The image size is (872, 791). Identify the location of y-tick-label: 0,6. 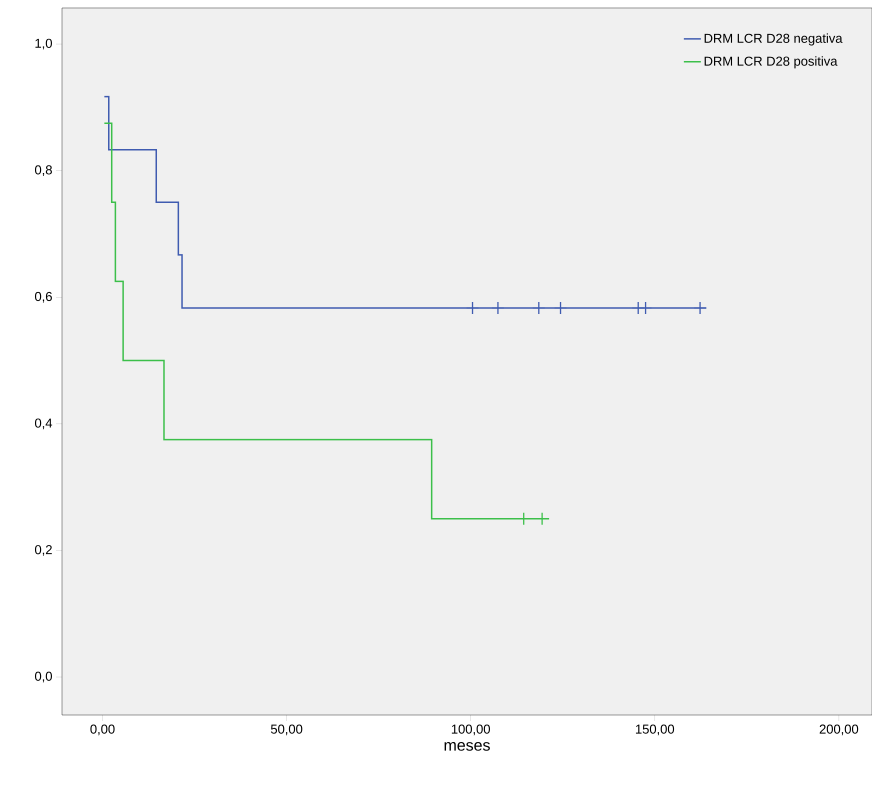
(43, 297).